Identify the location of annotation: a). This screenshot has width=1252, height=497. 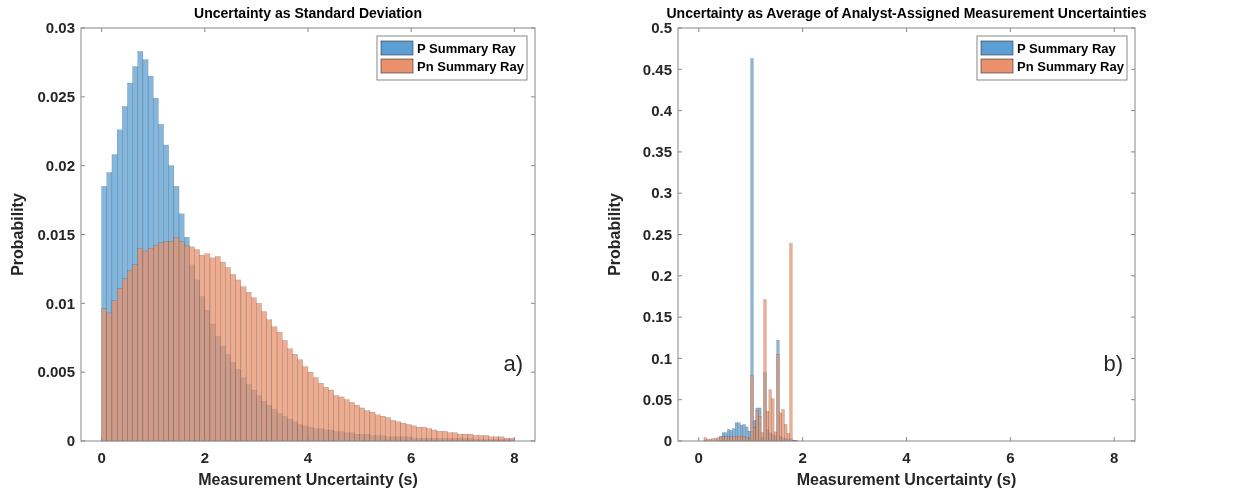
(513, 363).